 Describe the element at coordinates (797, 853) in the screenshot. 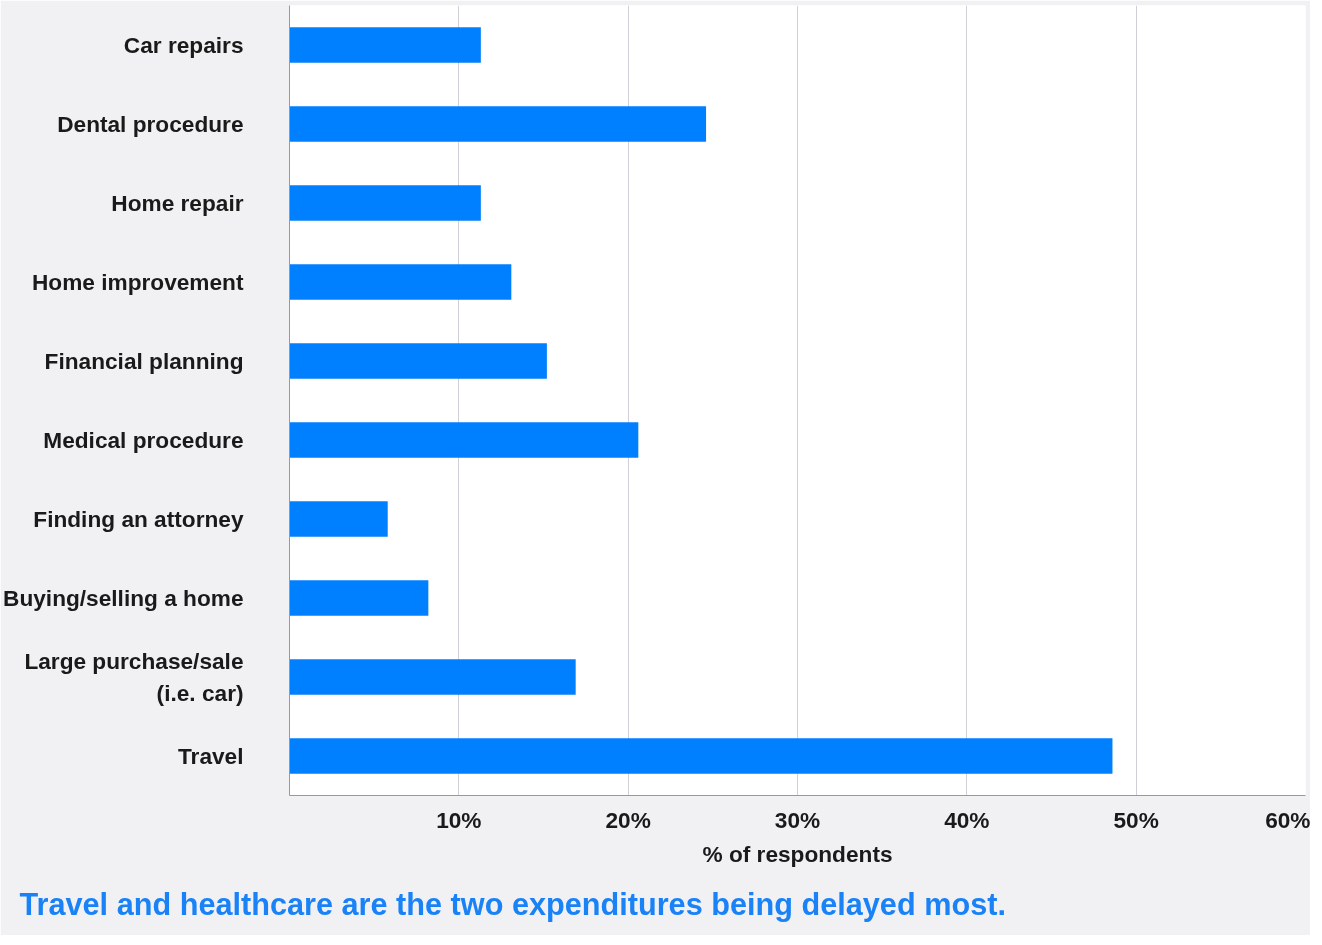

I see `x-axis-title: % of respondents` at that location.